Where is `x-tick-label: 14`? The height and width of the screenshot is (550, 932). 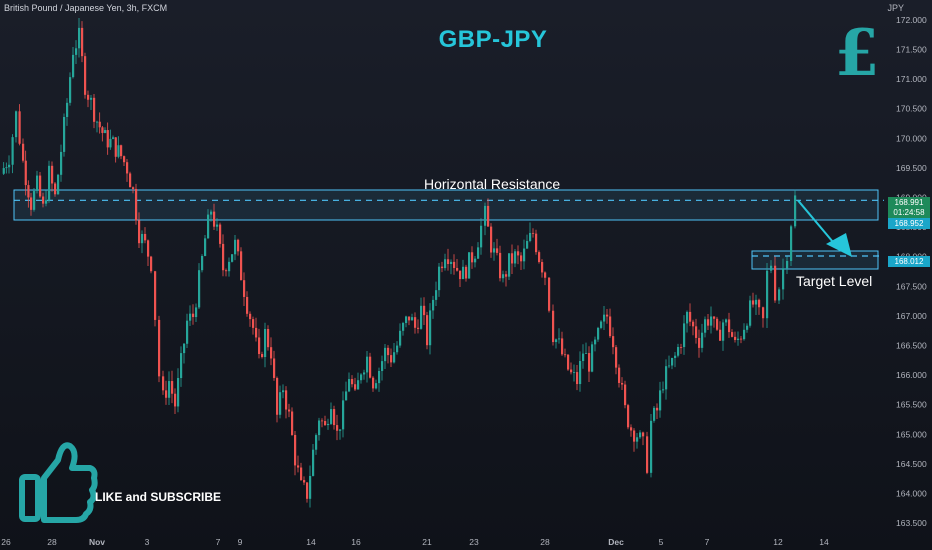
x-tick-label: 14 is located at coordinates (824, 542).